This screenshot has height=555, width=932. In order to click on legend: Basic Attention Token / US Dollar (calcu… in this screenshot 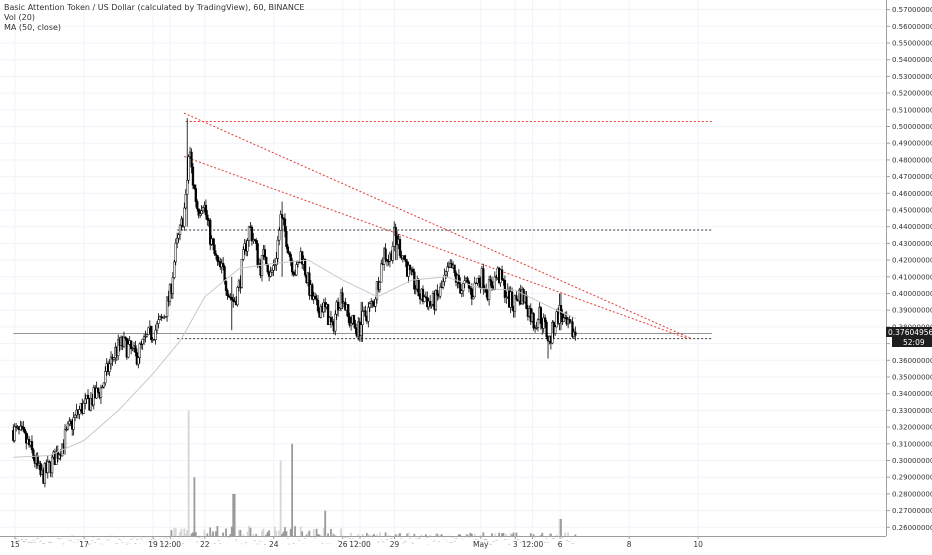, I will do `click(154, 18)`.